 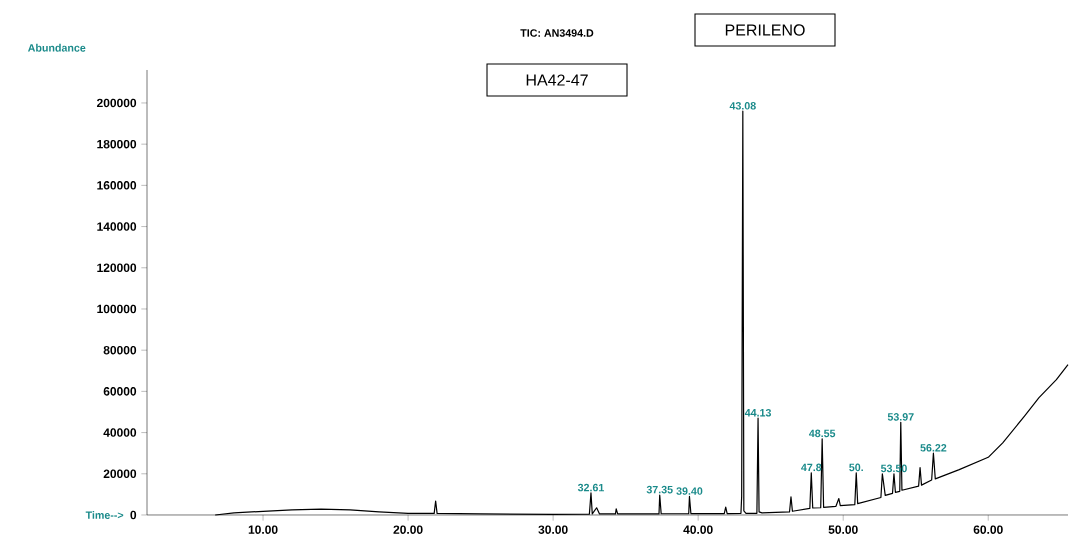 What do you see at coordinates (120, 391) in the screenshot?
I see `y-tick-label: 60000` at bounding box center [120, 391].